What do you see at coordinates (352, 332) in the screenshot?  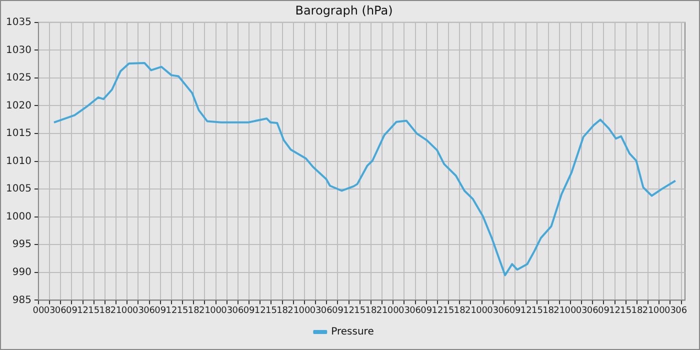 I see `legend-label: Pressure` at bounding box center [352, 332].